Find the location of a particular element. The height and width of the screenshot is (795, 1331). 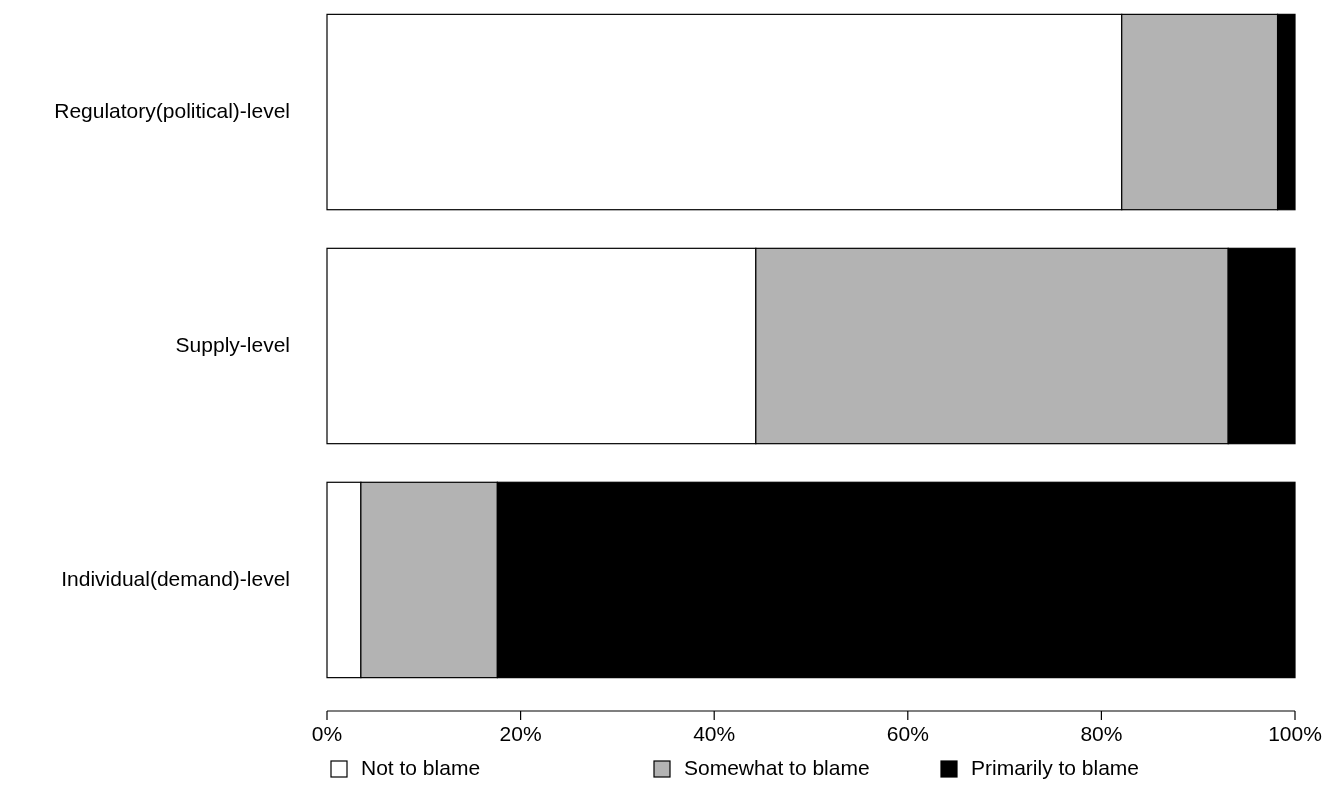

legend-label: Primarily to blame is located at coordinates (1055, 767).